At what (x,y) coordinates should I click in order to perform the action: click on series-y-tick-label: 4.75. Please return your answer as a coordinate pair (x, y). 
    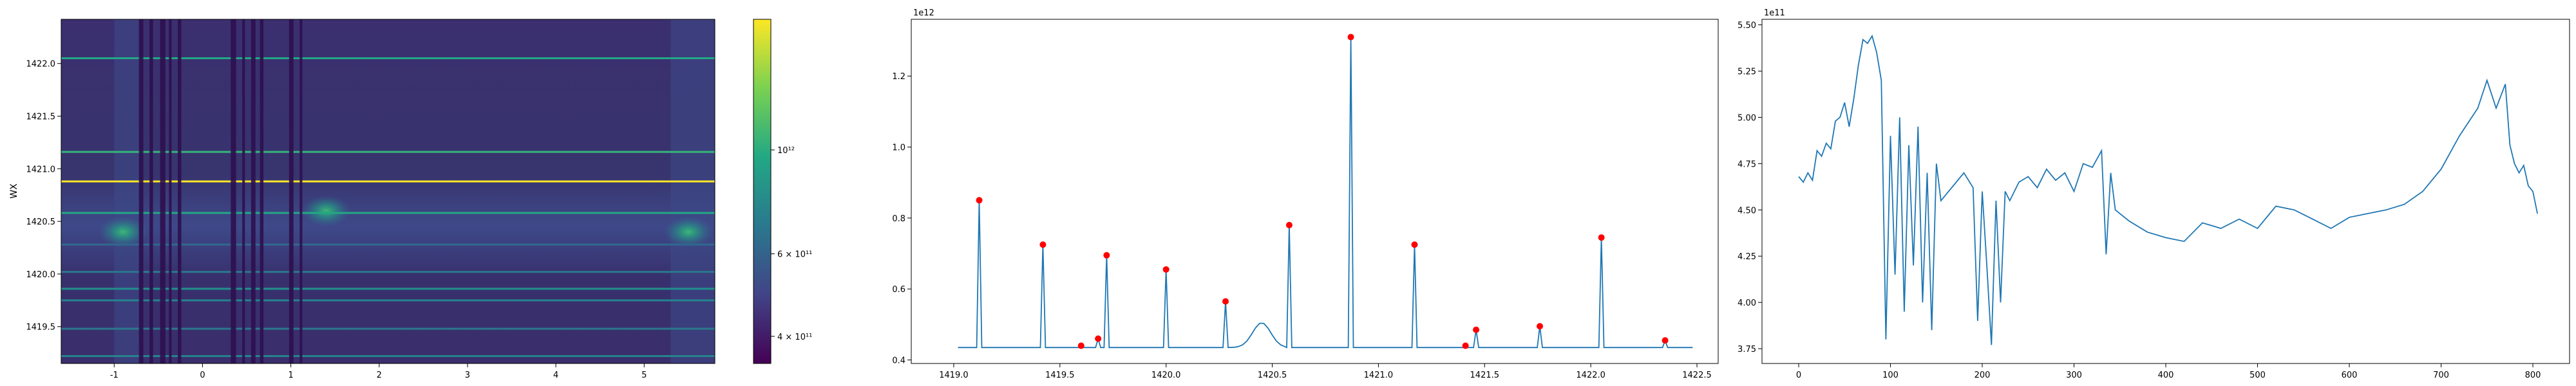
    Looking at the image, I should click on (1747, 164).